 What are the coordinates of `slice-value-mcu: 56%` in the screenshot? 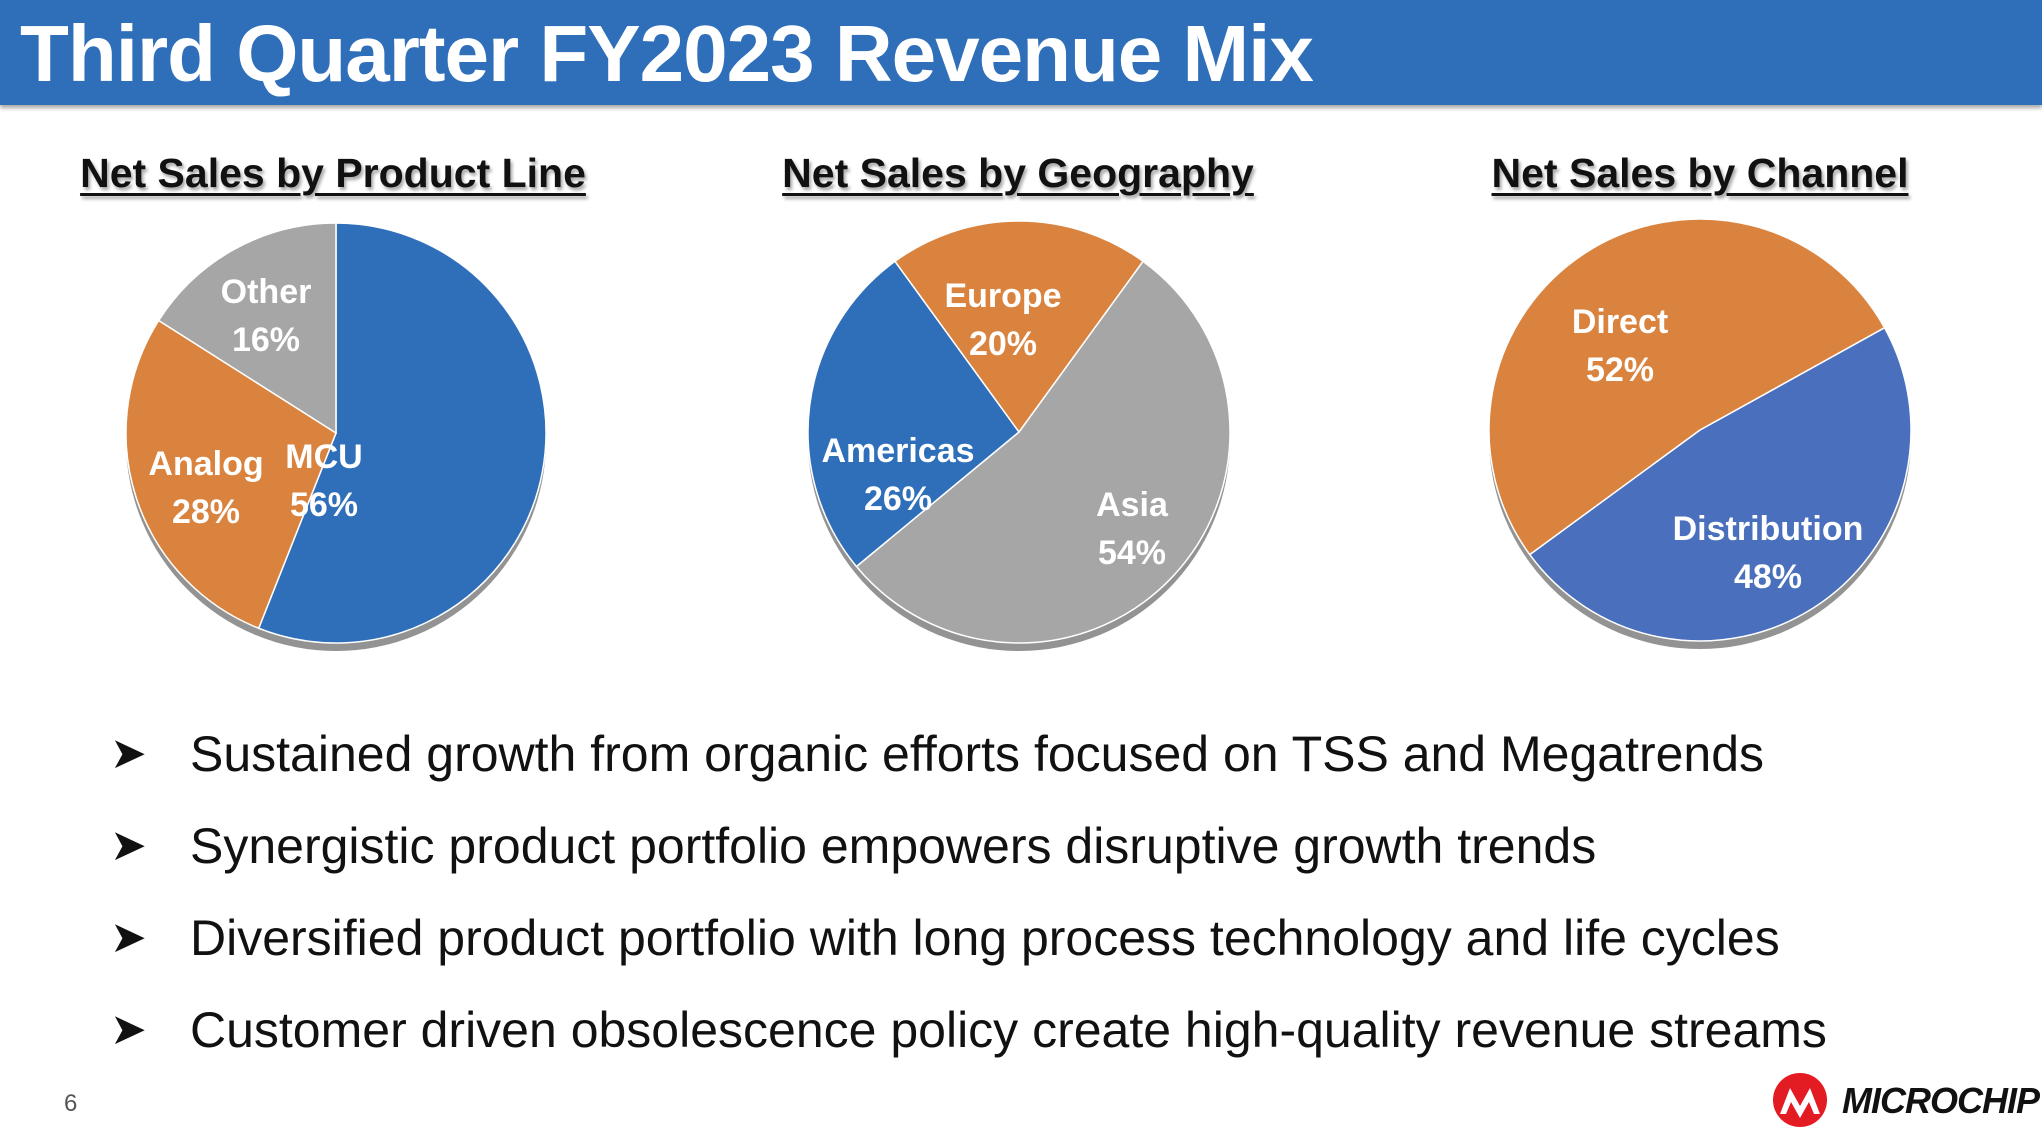 It's located at (324, 505).